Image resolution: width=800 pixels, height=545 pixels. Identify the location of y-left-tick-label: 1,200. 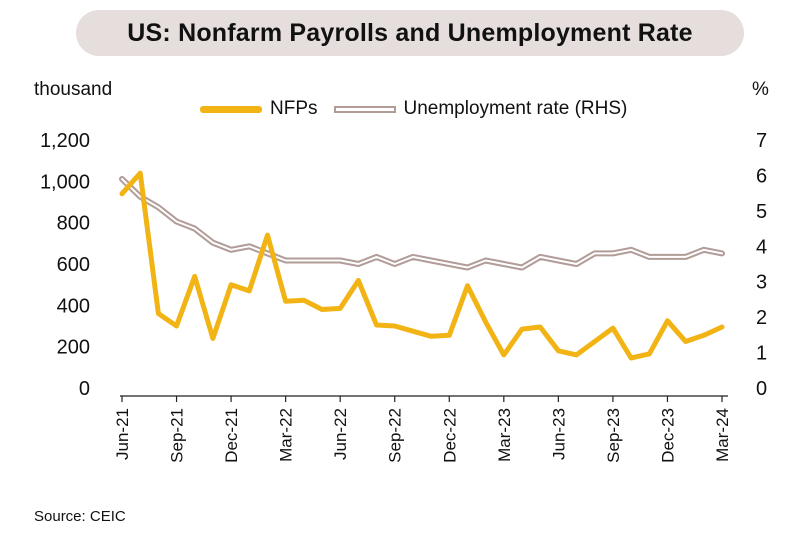
(65, 141).